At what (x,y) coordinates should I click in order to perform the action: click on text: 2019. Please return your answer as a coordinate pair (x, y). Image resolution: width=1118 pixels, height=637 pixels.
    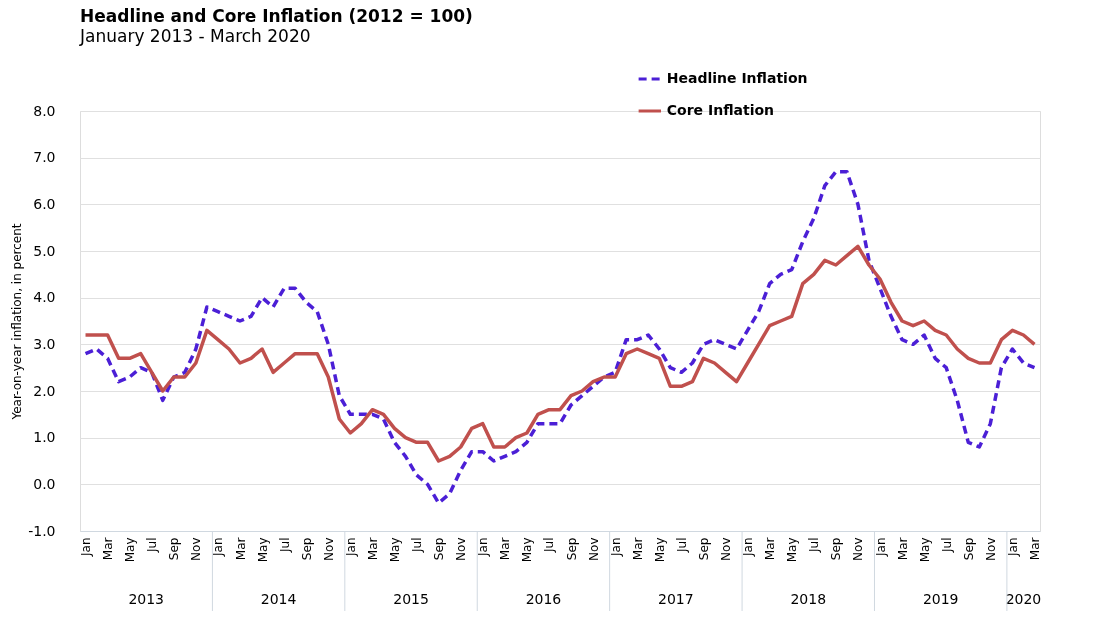
    Looking at the image, I should click on (940, 599).